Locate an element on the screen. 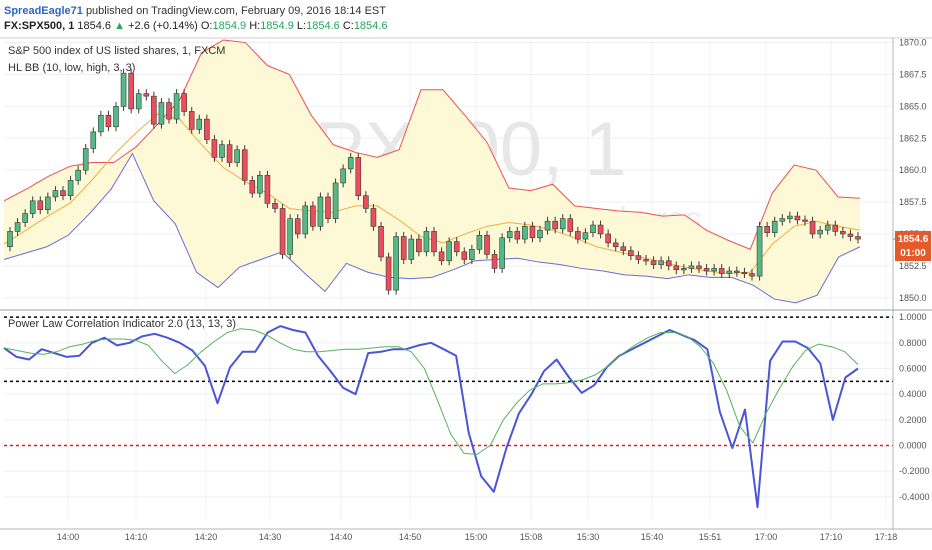 The width and height of the screenshot is (932, 550). price-tick-label: 1870.0 is located at coordinates (913, 43).